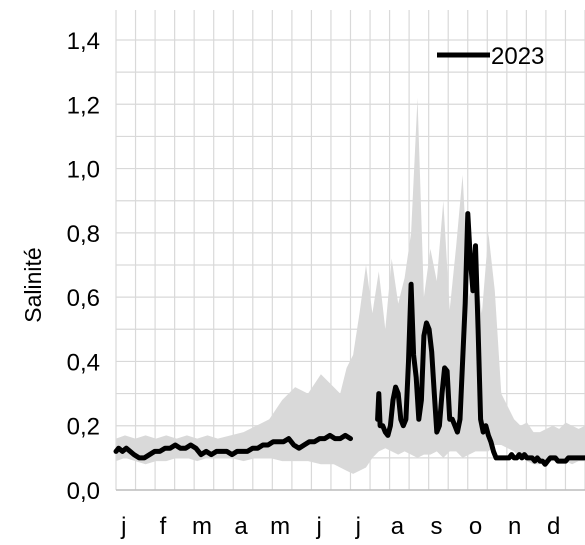  What do you see at coordinates (553, 526) in the screenshot?
I see `x-tick-label: d` at bounding box center [553, 526].